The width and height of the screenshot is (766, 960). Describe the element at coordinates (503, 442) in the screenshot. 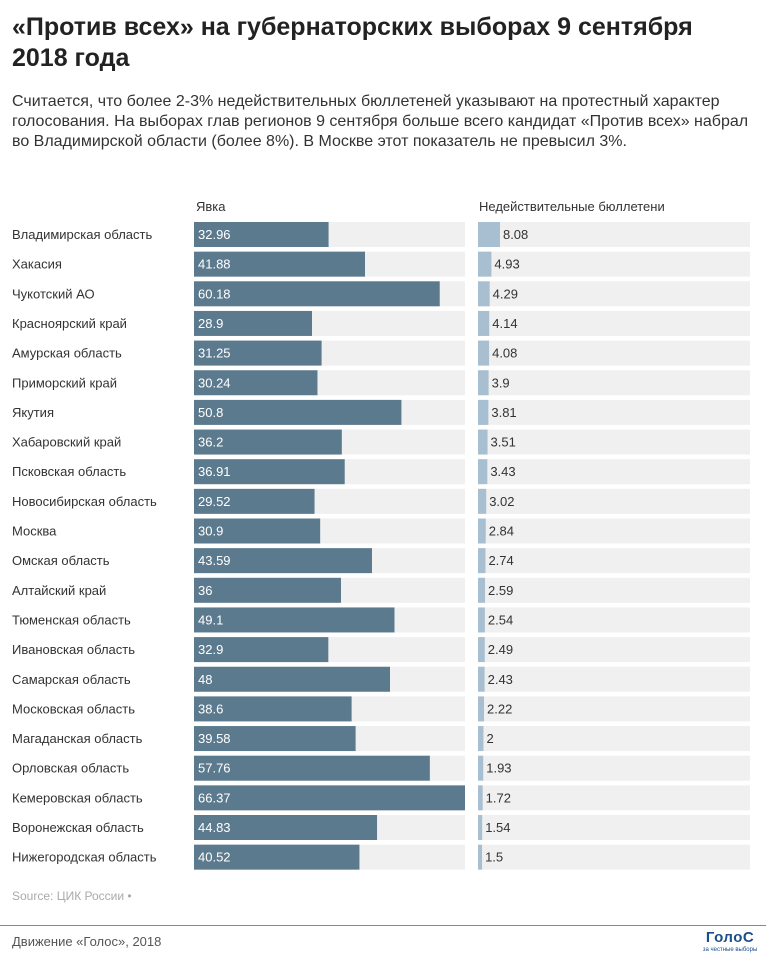

I see `invalid-value-label: 3.51` at that location.